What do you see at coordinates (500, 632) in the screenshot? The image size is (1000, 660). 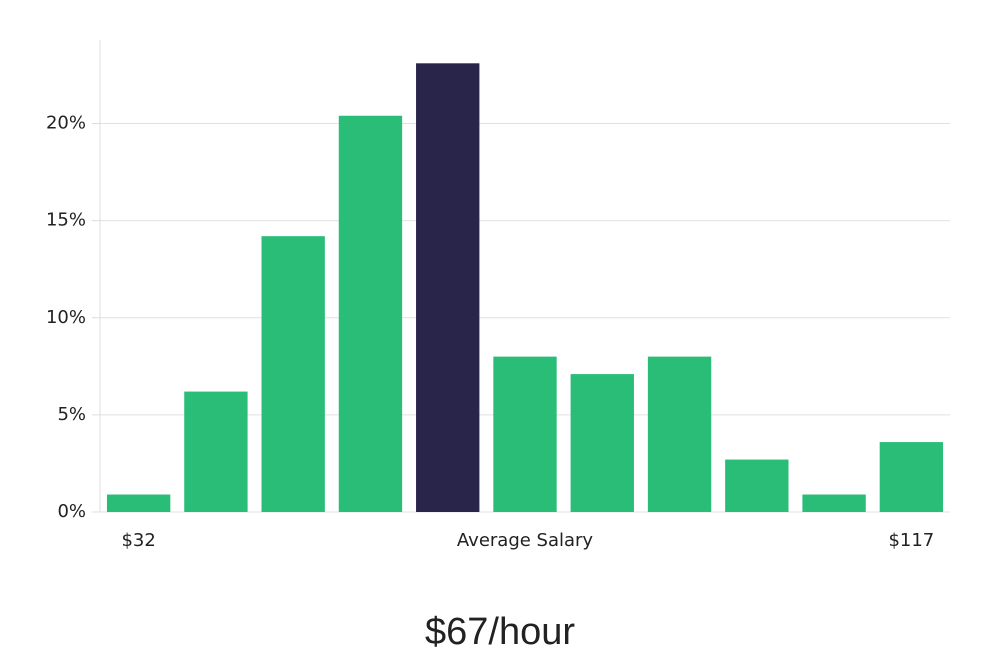 I see `average-salary-value: $67/hour` at bounding box center [500, 632].